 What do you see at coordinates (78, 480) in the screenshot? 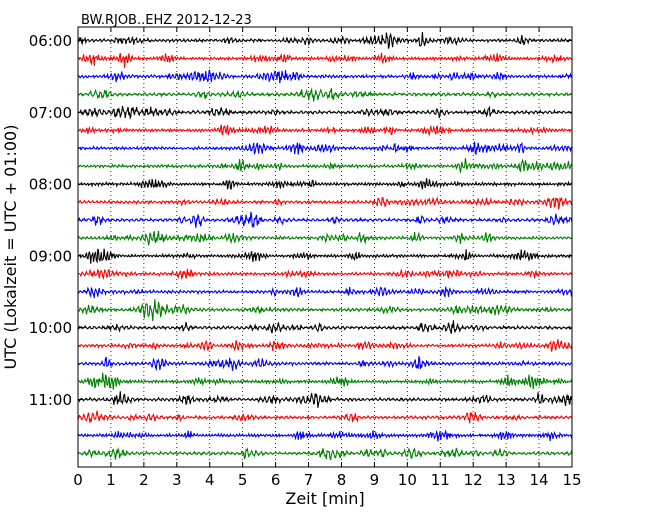
I see `x-tick-label-0: 0` at bounding box center [78, 480].